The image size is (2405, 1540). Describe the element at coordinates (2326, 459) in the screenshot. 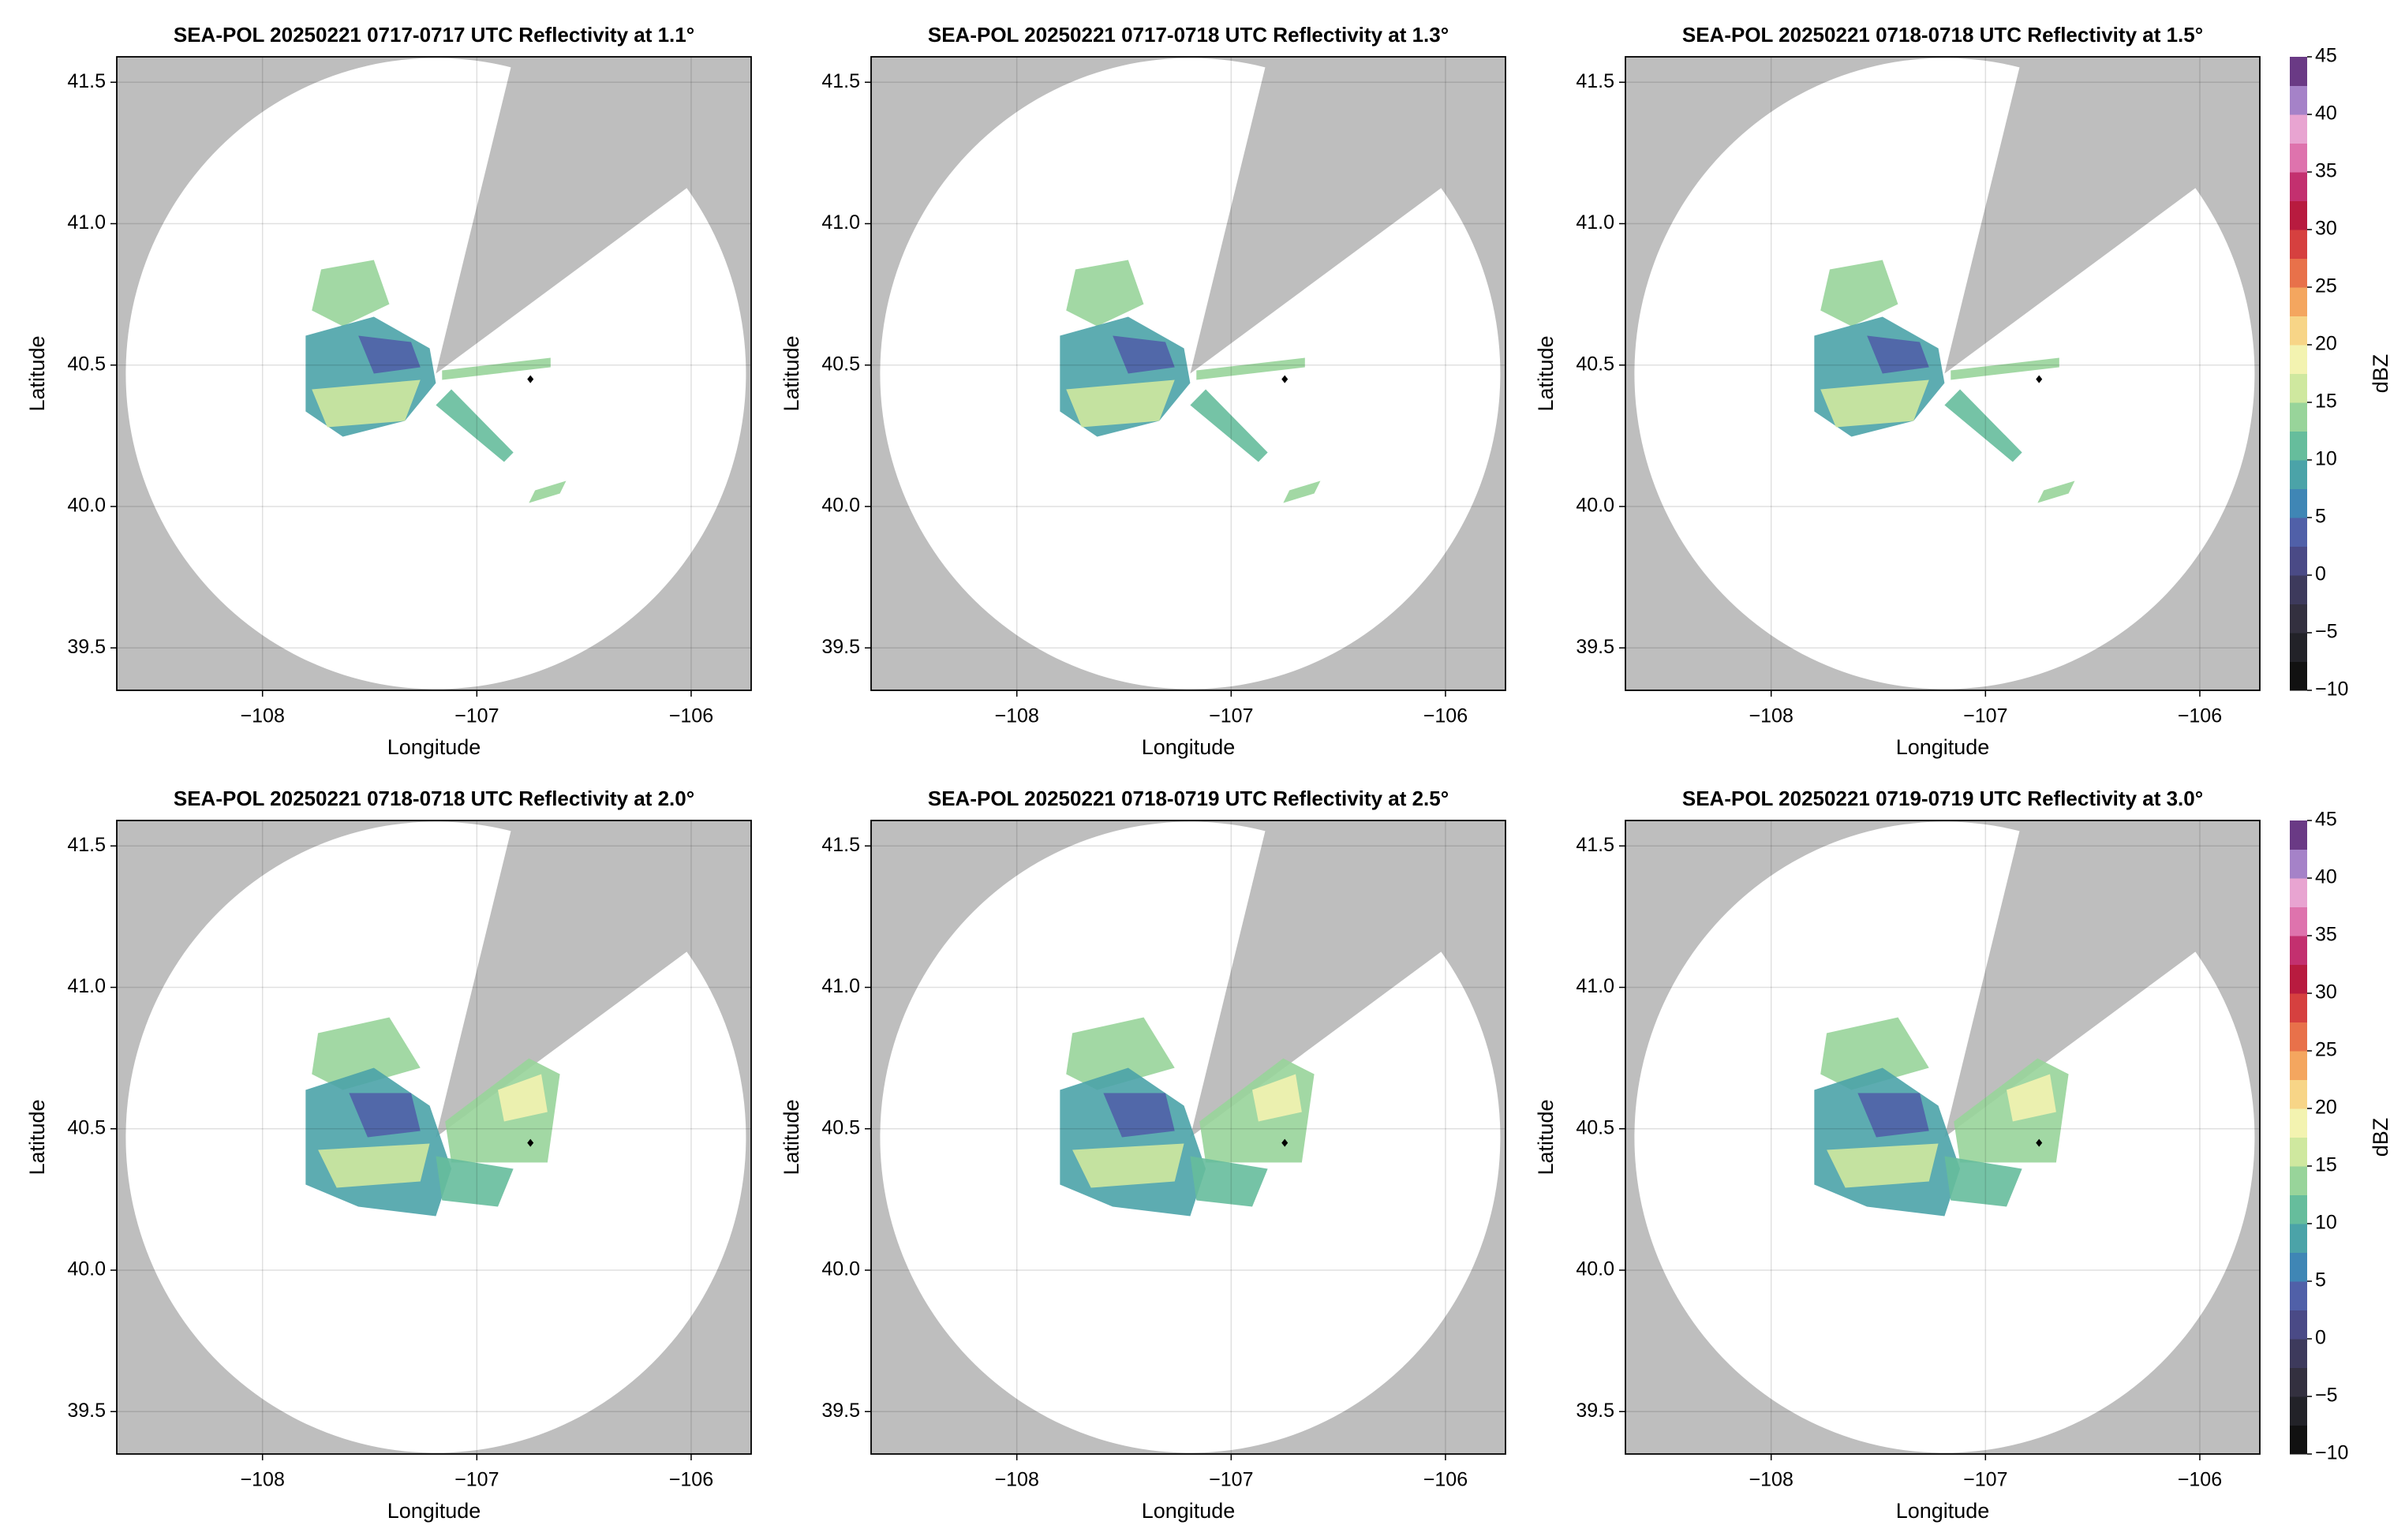

I see `colorbar-tick-label: 10` at that location.